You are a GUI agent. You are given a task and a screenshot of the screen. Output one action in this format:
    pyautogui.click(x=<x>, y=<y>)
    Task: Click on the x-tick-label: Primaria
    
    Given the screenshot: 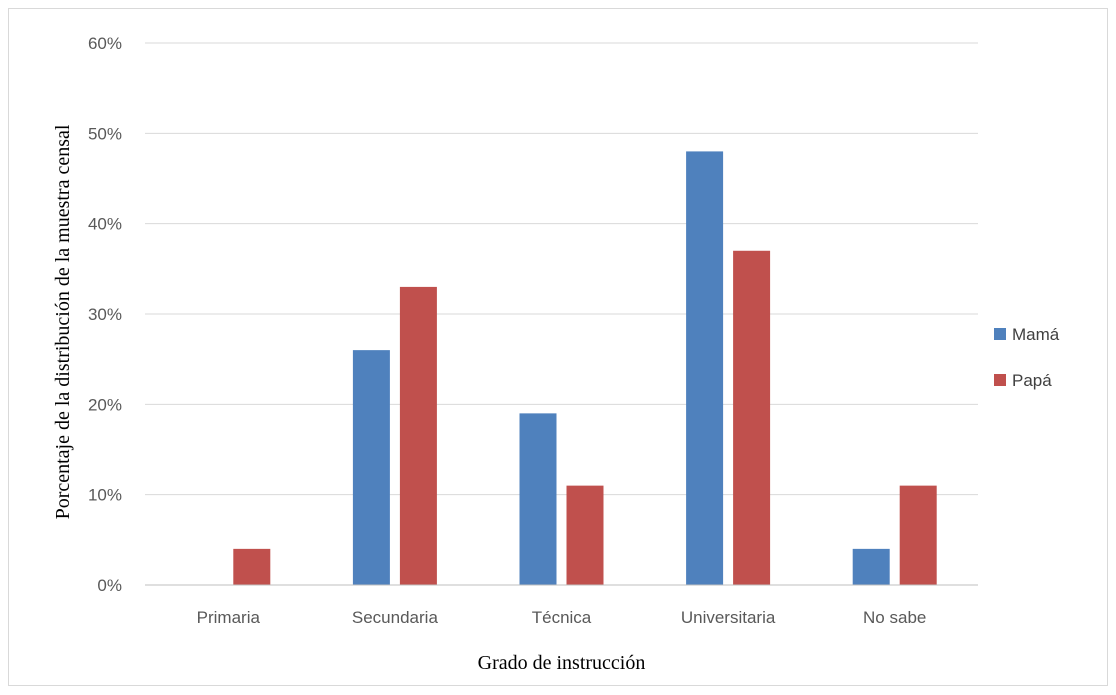 What is the action you would take?
    pyautogui.click(x=229, y=617)
    